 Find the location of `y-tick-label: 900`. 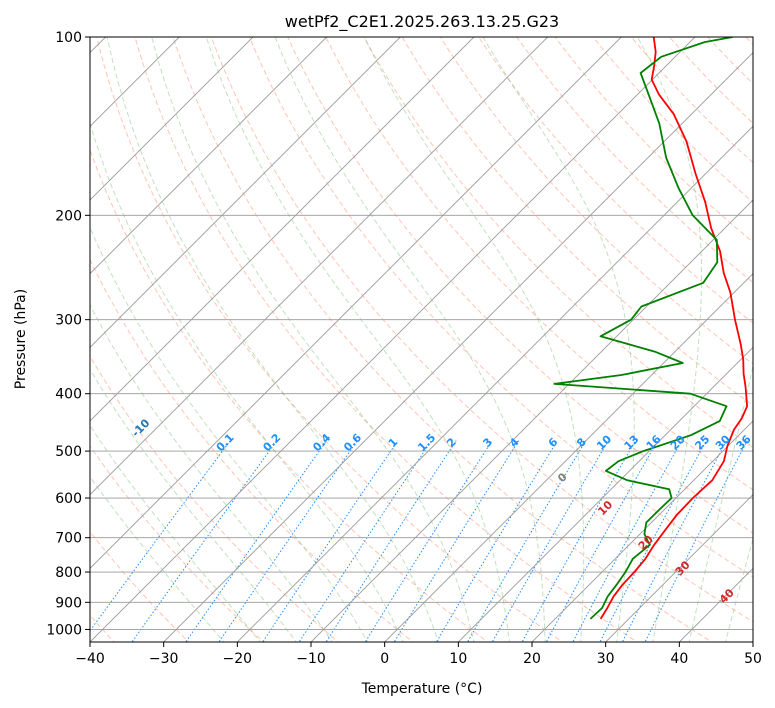

y-tick-label: 900 is located at coordinates (68, 603).